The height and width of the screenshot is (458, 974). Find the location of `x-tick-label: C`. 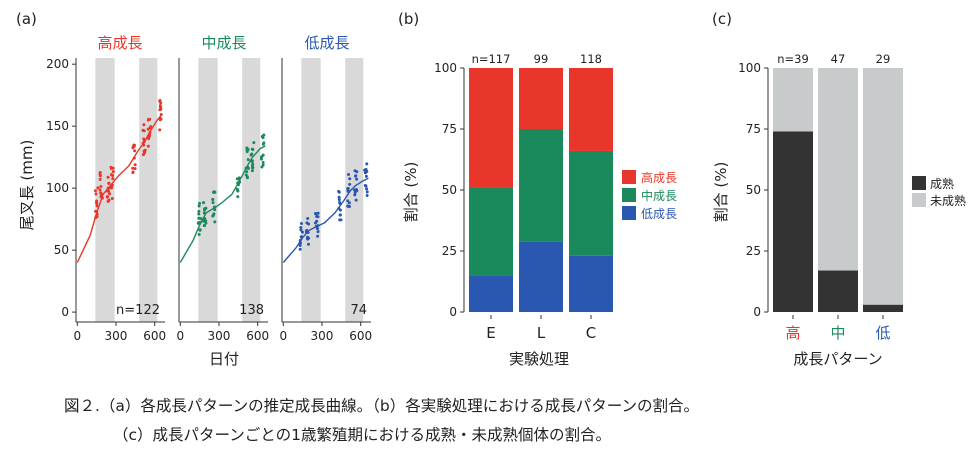

x-tick-label: C is located at coordinates (591, 333).